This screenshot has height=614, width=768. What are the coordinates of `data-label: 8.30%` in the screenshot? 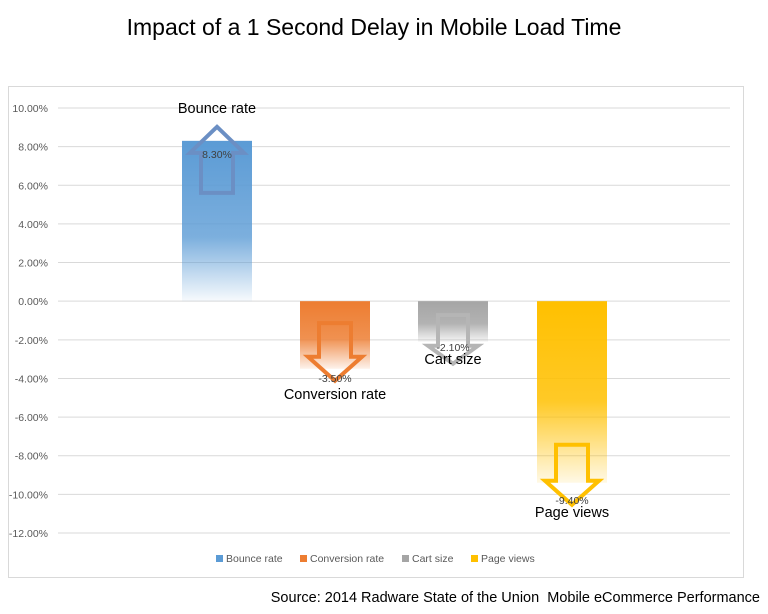 It's located at (217, 155).